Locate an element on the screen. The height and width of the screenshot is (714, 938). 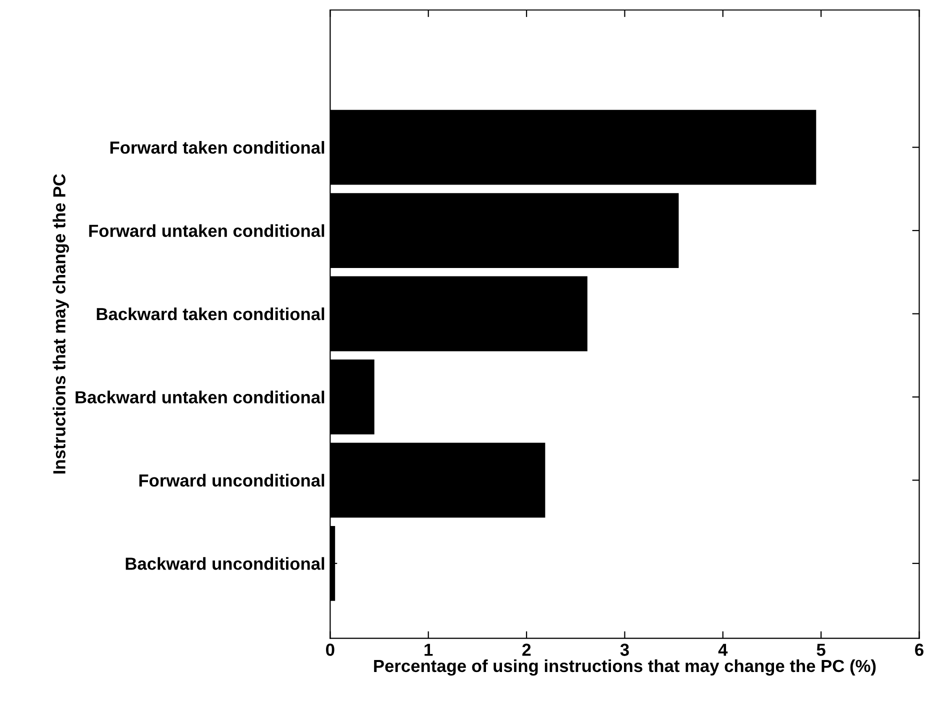
y-tick-label: Forward unconditional is located at coordinates (231, 480).